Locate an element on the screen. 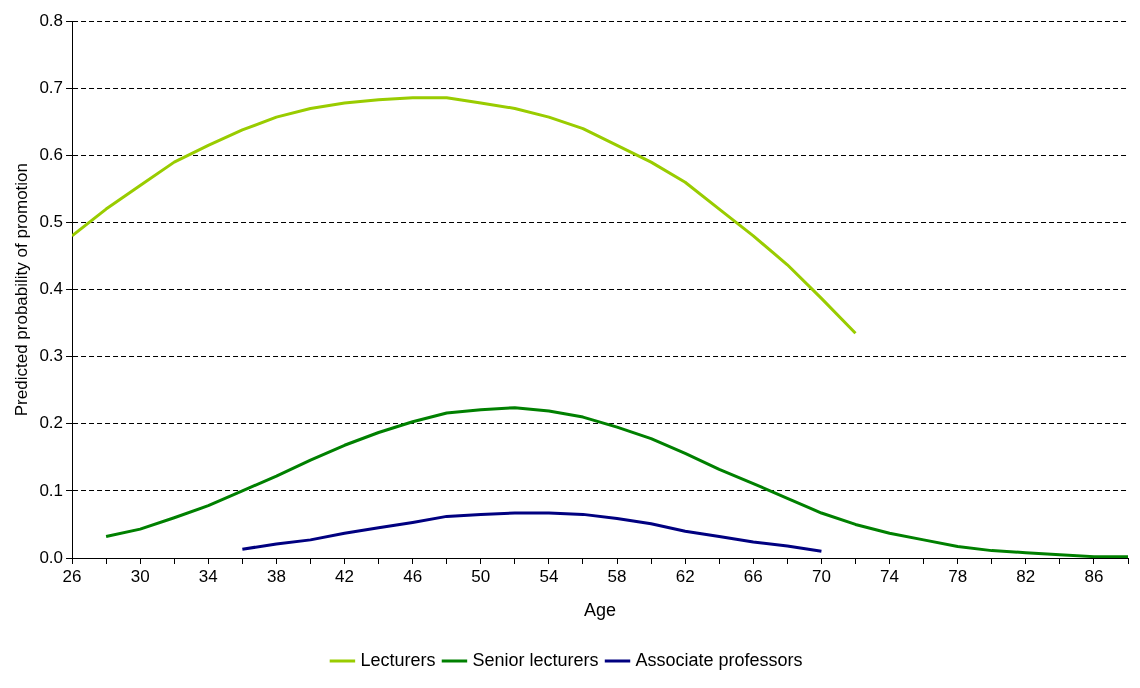 This screenshot has height=688, width=1140. y-tick-label: 0.0 is located at coordinates (51, 557).